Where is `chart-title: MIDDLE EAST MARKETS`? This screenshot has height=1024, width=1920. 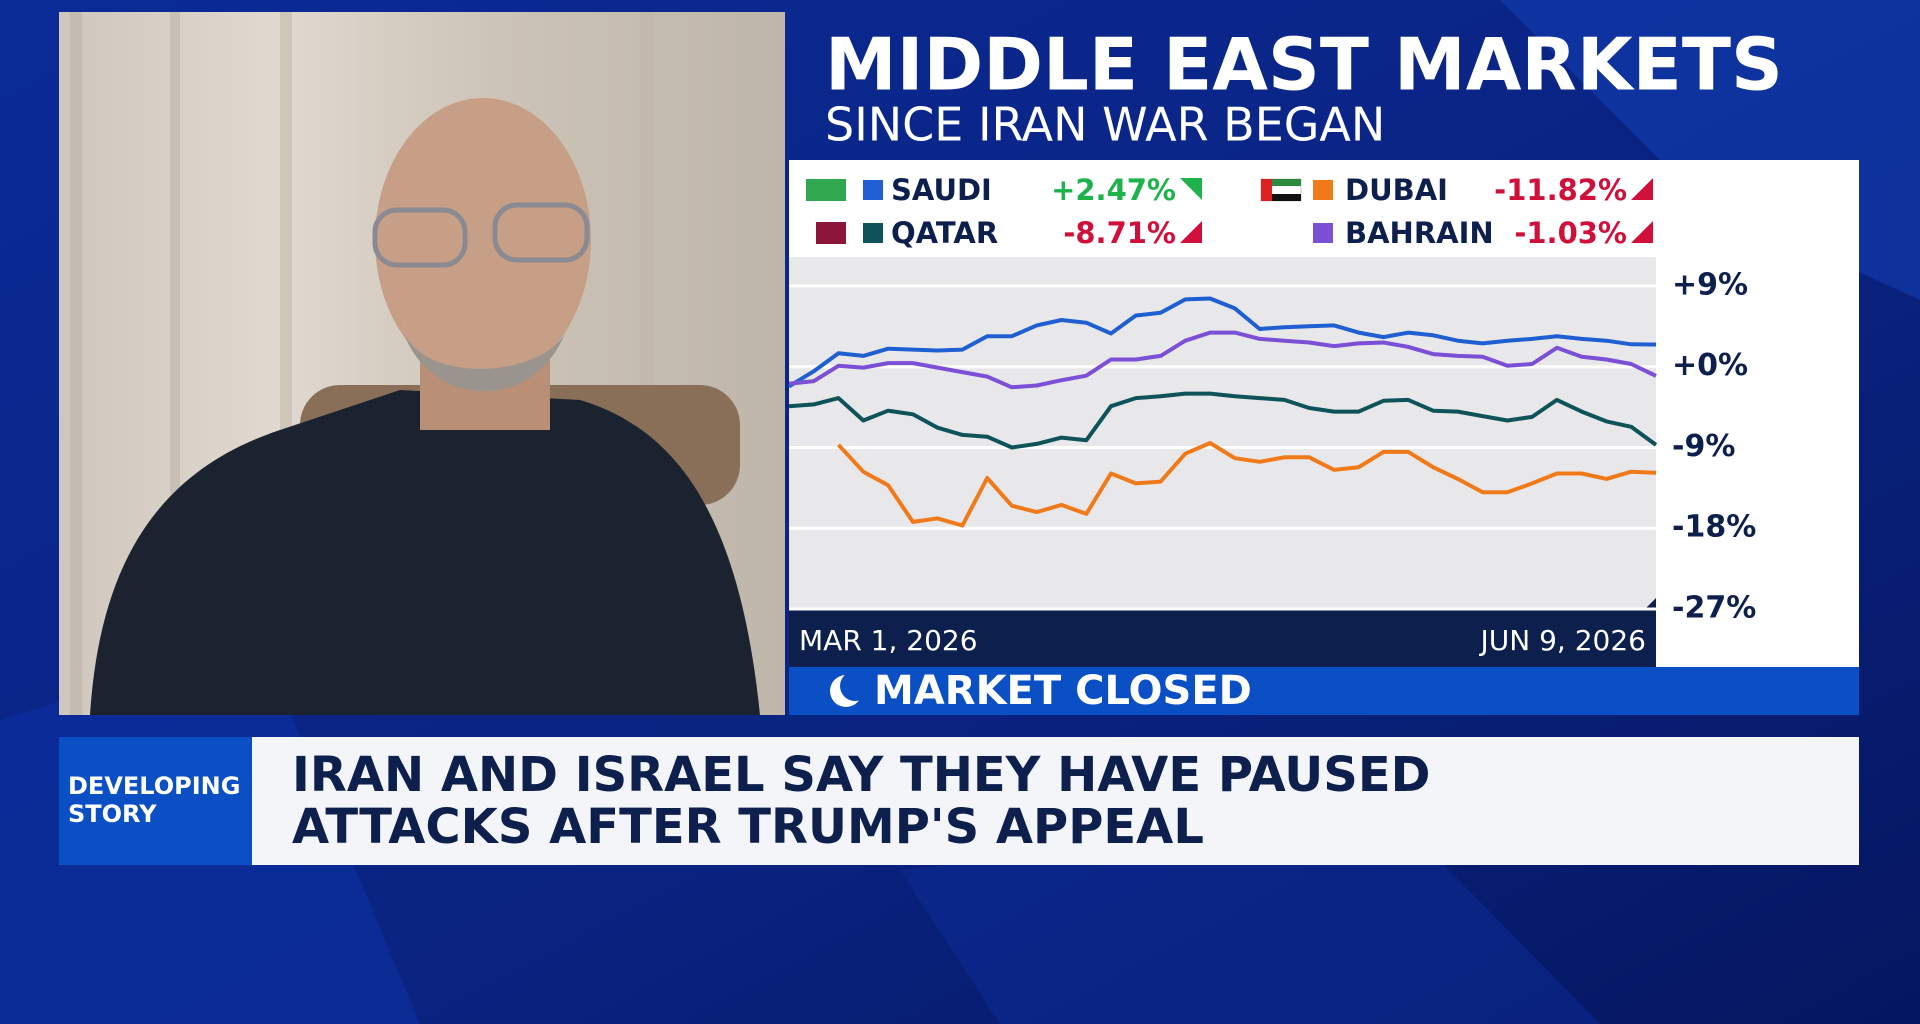 chart-title: MIDDLE EAST MARKETS is located at coordinates (1304, 65).